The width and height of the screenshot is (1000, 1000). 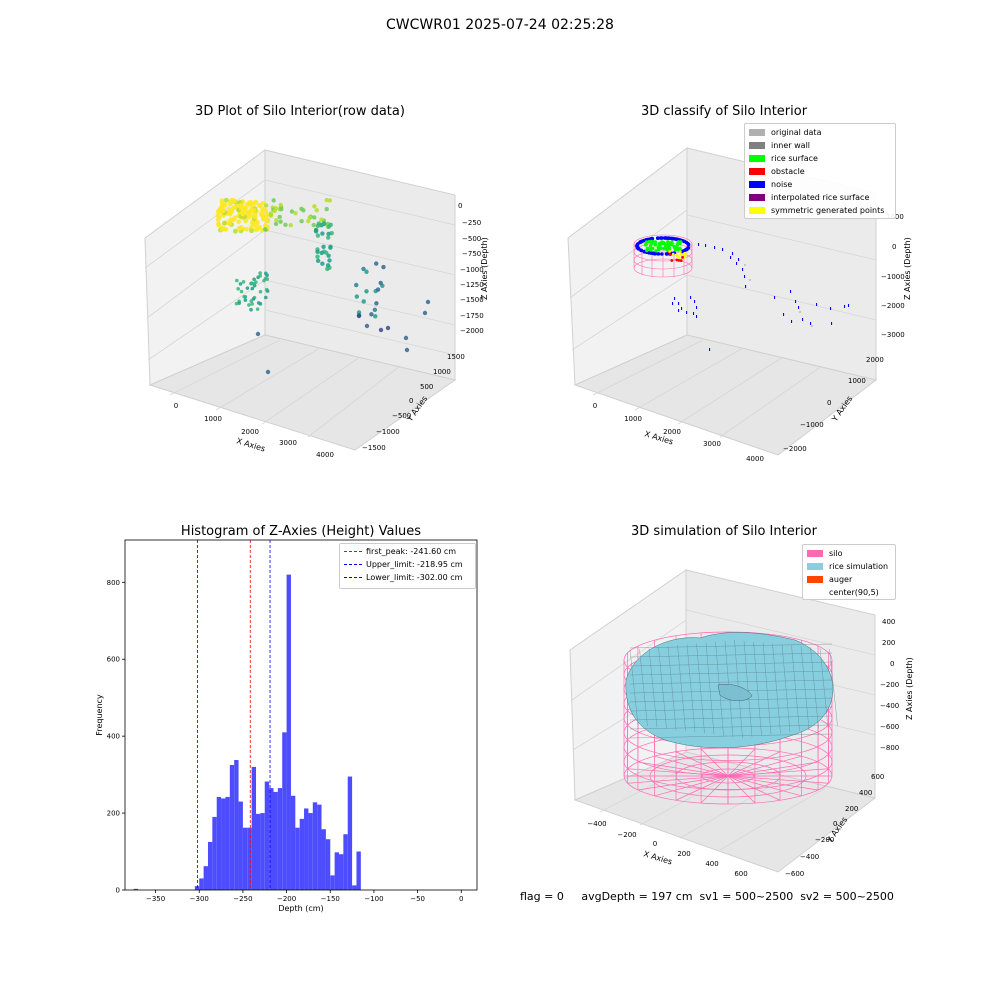 What do you see at coordinates (633, 419) in the screenshot?
I see `x-tick: 1000` at bounding box center [633, 419].